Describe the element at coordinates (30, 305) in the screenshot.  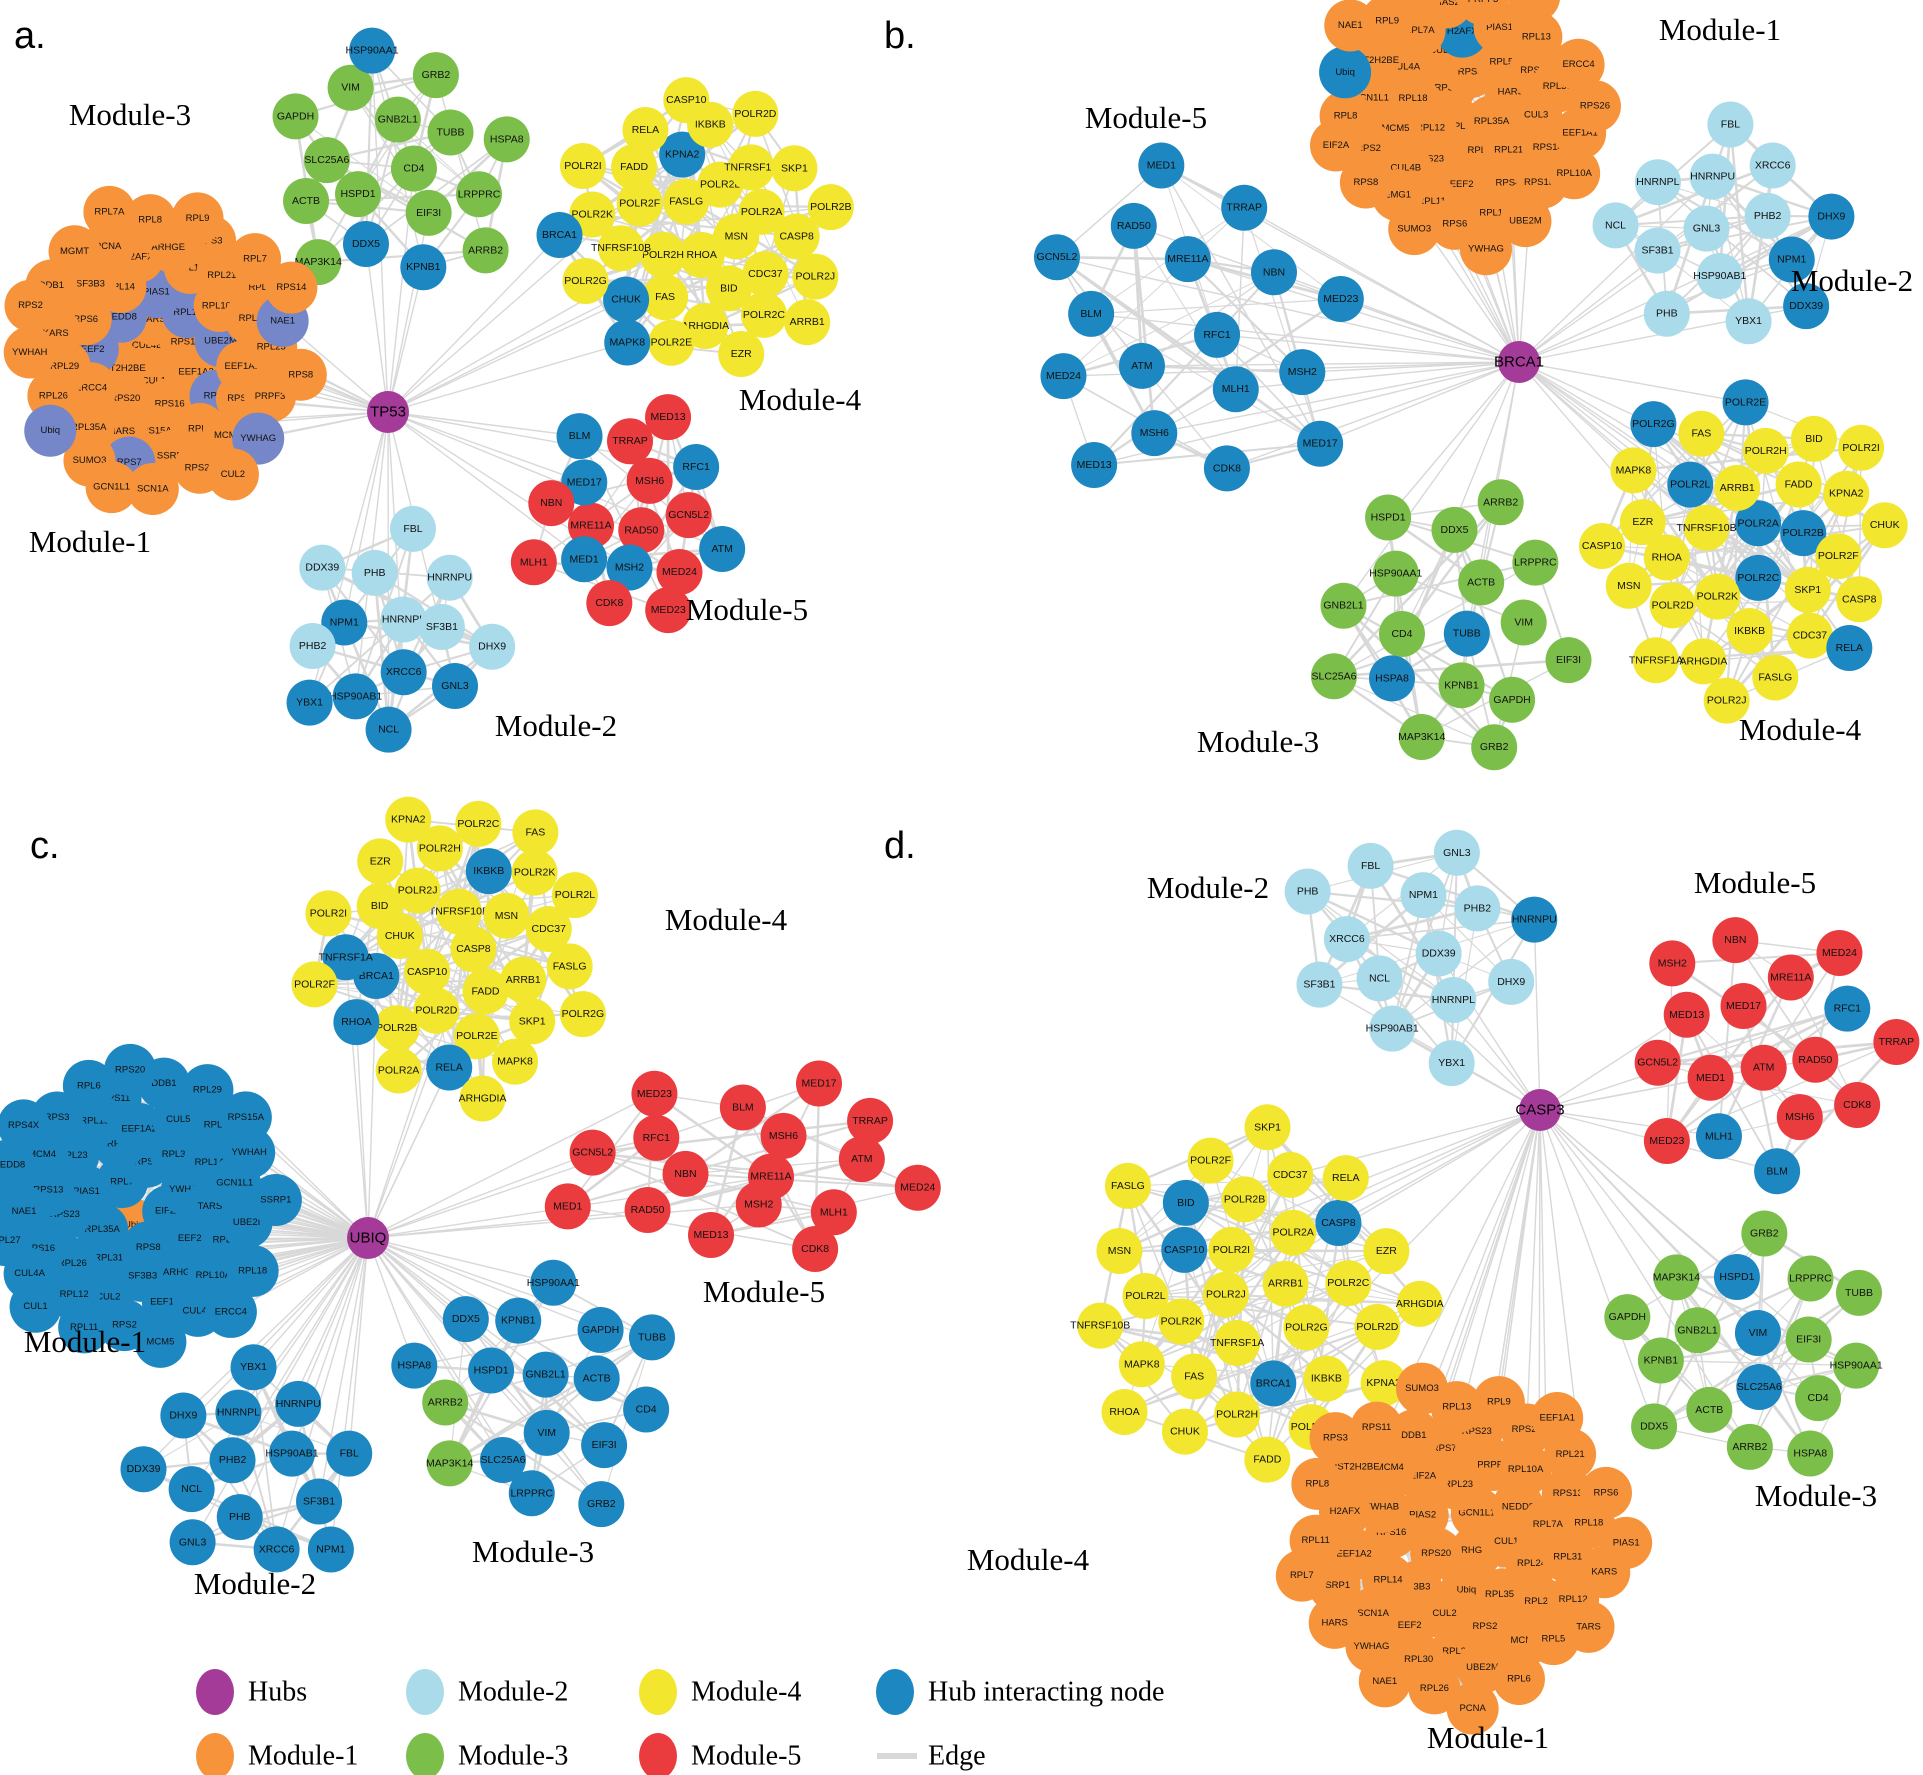
I see `node-a-RPS2: RPS2` at that location.